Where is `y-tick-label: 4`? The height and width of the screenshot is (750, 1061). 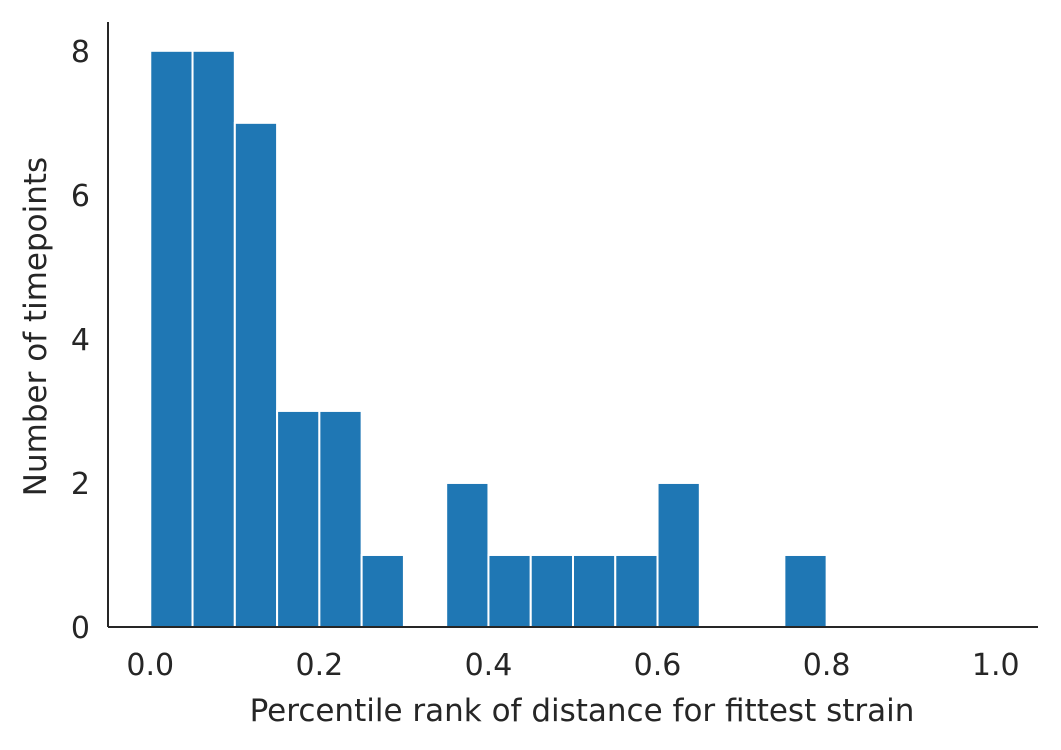
y-tick-label: 4 is located at coordinates (80, 340).